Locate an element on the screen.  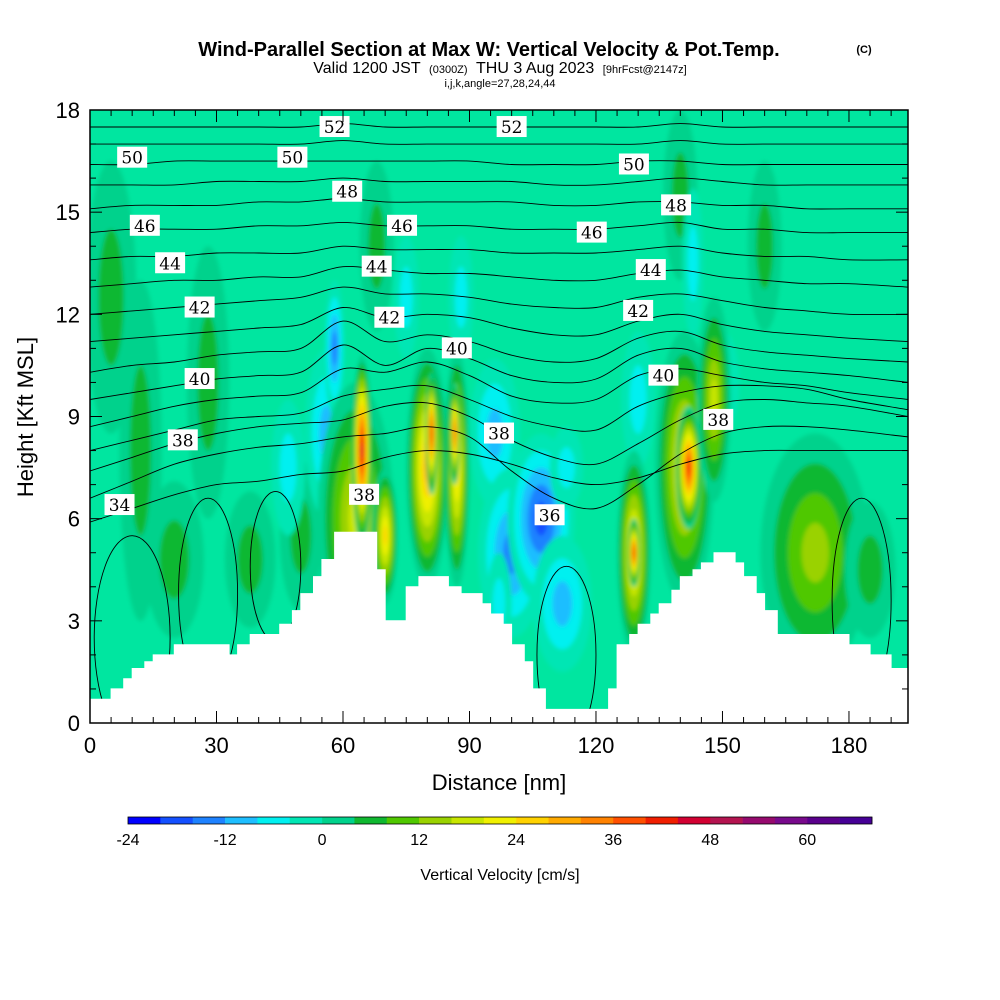
colorbar: -24 -12 0 12 24 36 48 60 is located at coordinates (494, 832).